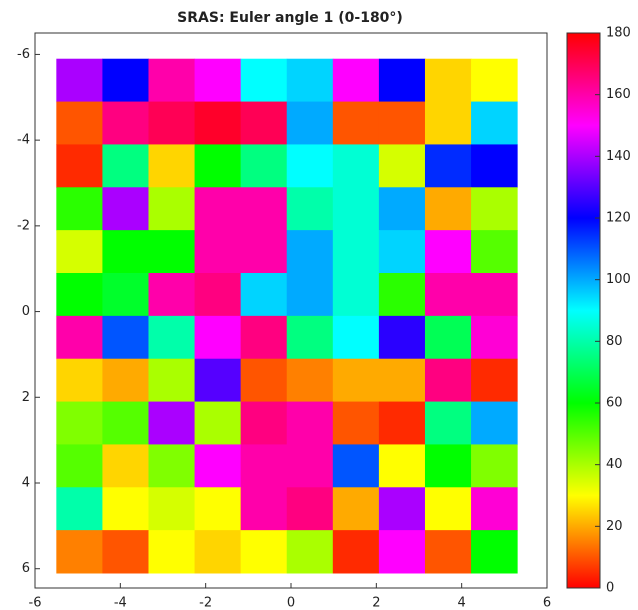  Describe the element at coordinates (291, 603) in the screenshot. I see `x-tick-label: 0` at that location.